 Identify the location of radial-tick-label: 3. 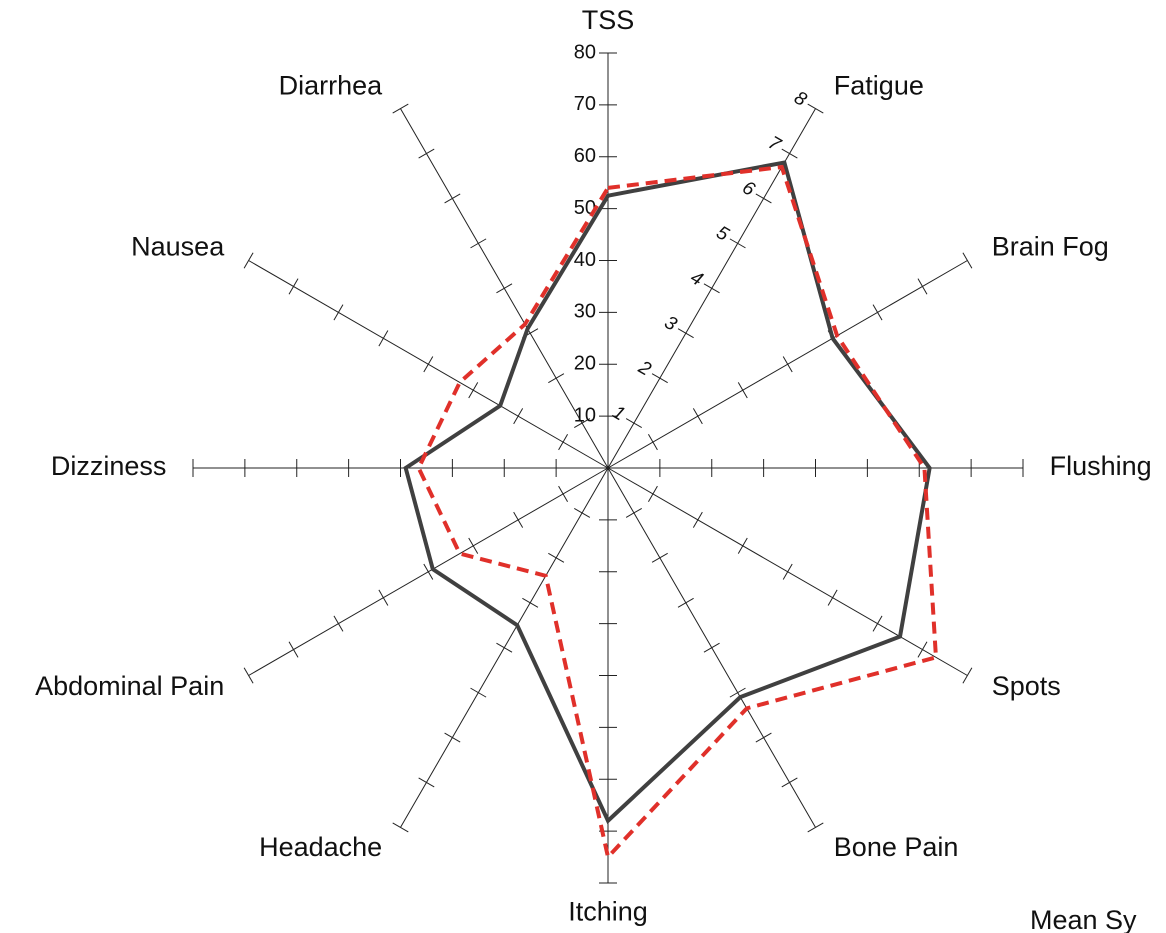
(671, 324).